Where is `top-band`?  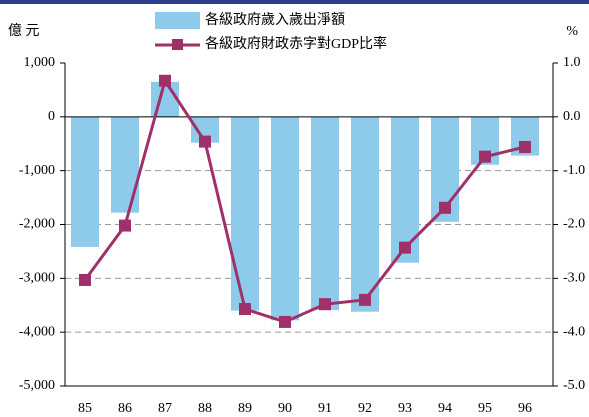 top-band is located at coordinates (294, 2).